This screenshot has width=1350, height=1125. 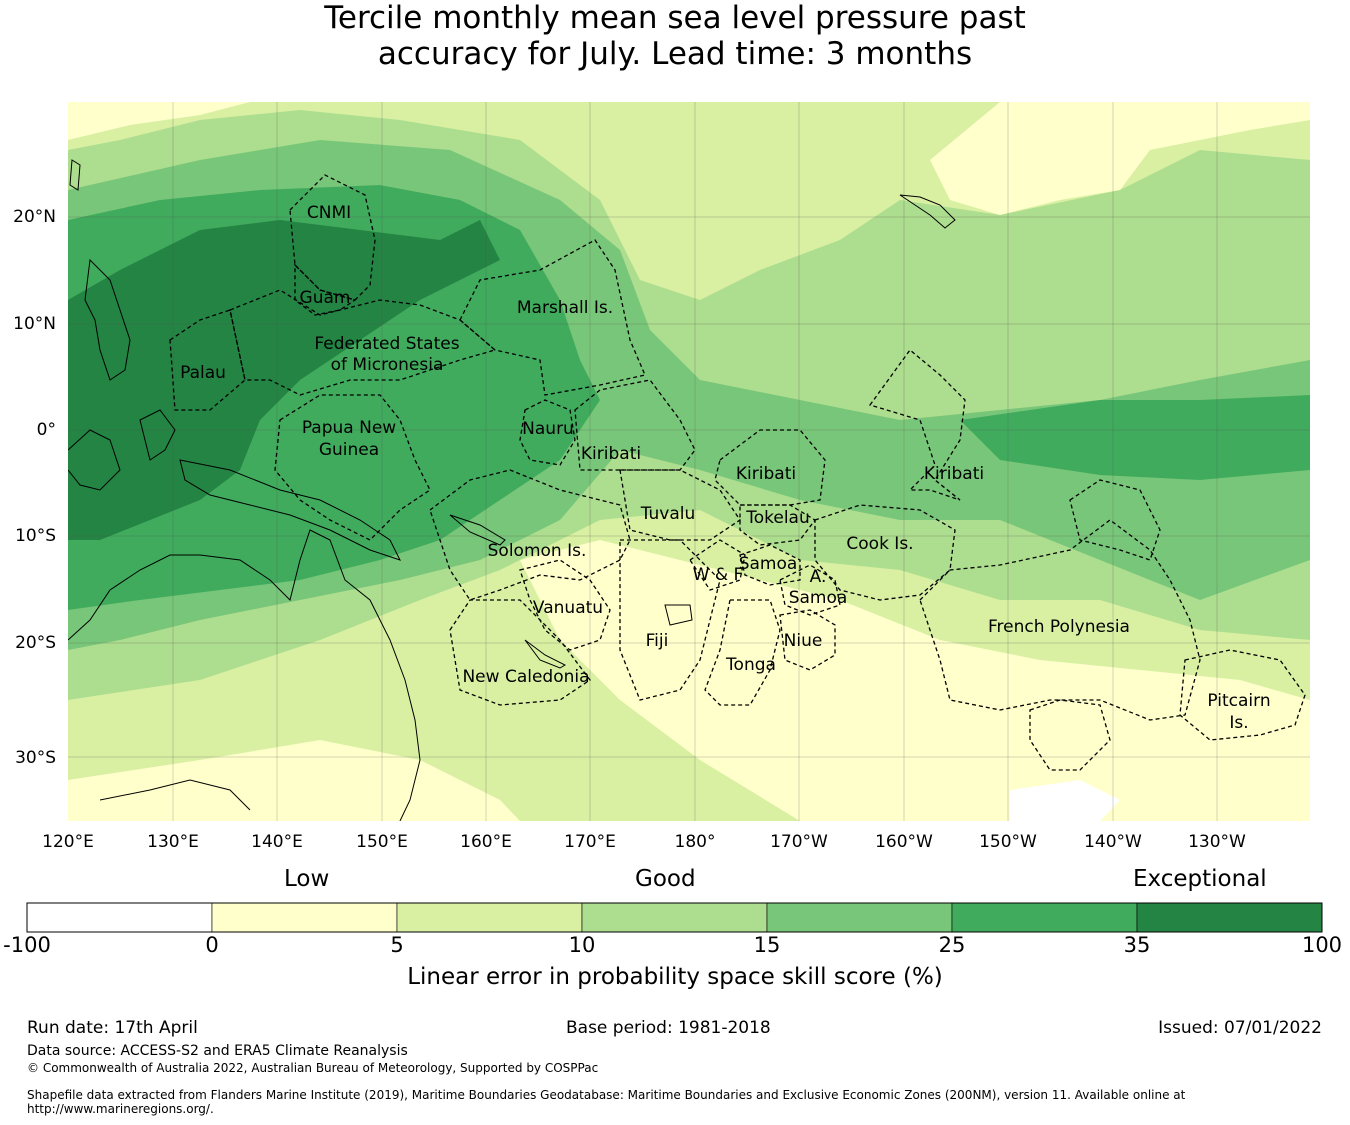 What do you see at coordinates (94, 460) in the screenshot?
I see `coast-borneo` at bounding box center [94, 460].